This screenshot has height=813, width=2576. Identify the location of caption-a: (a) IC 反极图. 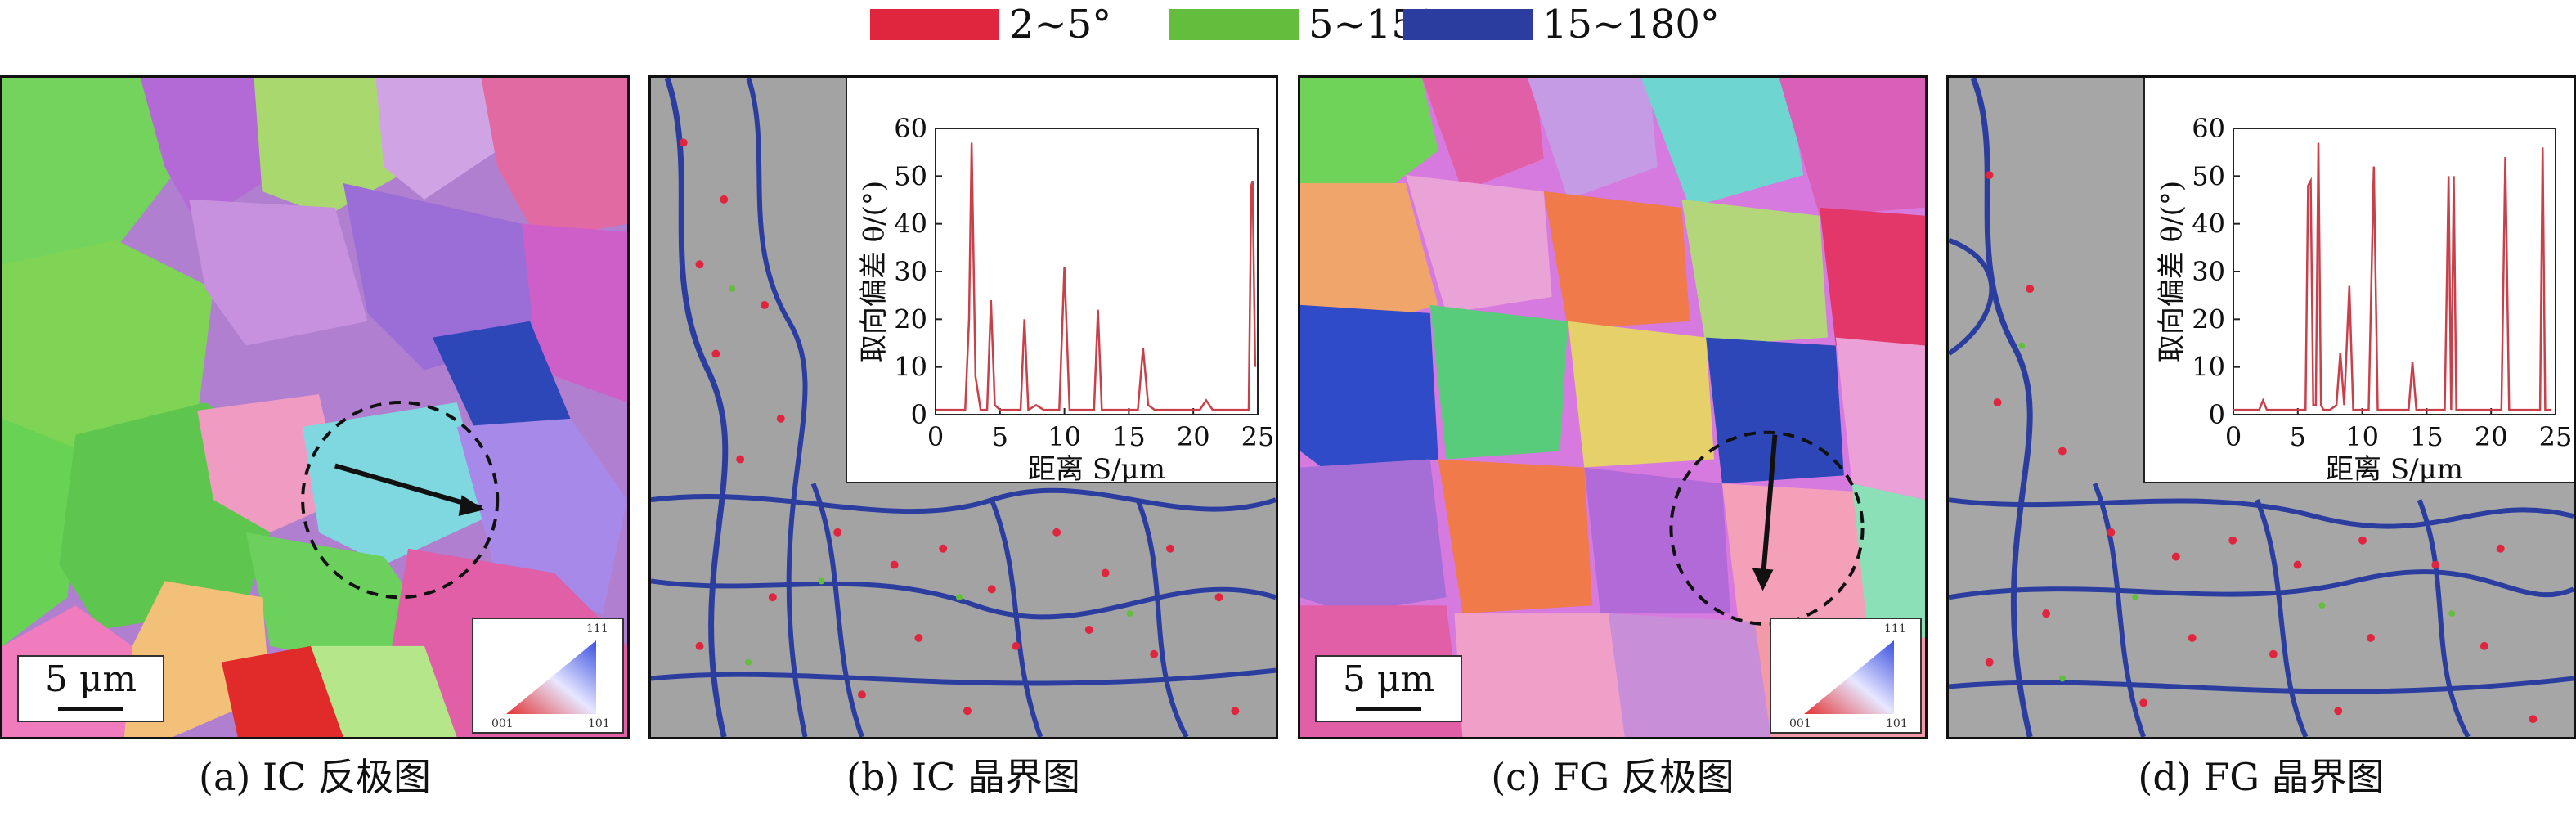
(315, 777).